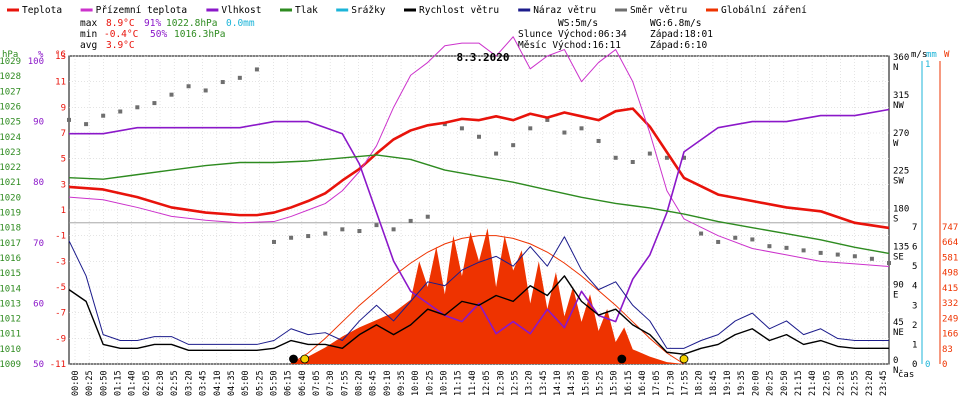  I want to click on radiation-tick-label: 332, so click(950, 304).